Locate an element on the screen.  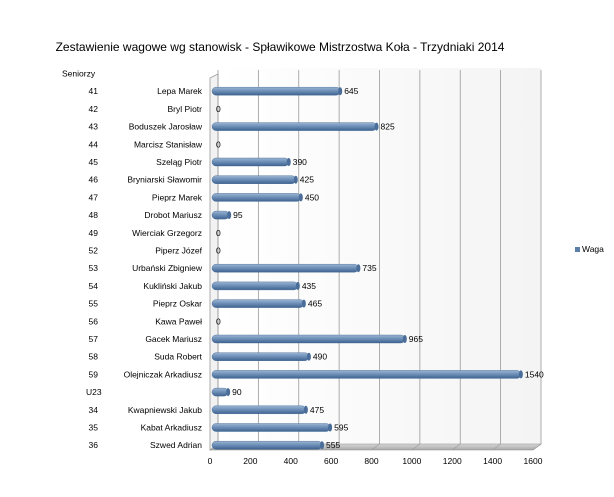
category-name-label: Lepa Marek is located at coordinates (180, 91).